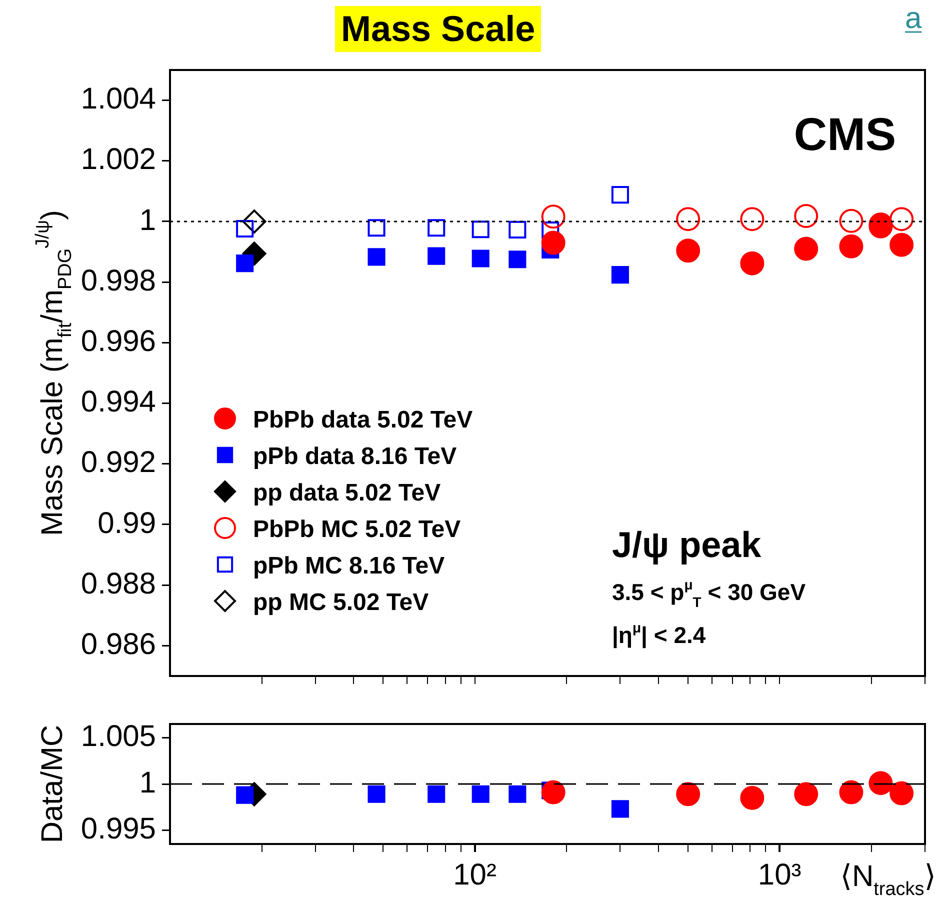 This screenshot has width=938, height=920. What do you see at coordinates (118, 159) in the screenshot?
I see `y-tick-label: 1.002` at bounding box center [118, 159].